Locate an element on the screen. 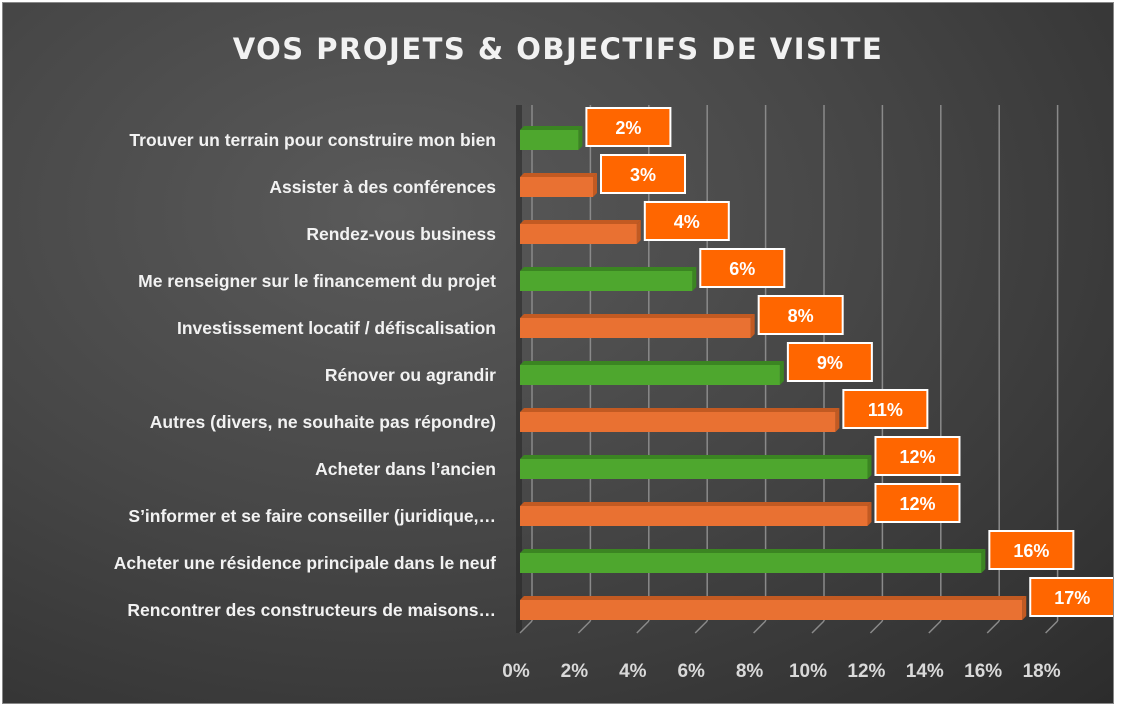 This screenshot has height=708, width=1123. category-label: Assister à des conférences is located at coordinates (382, 187).